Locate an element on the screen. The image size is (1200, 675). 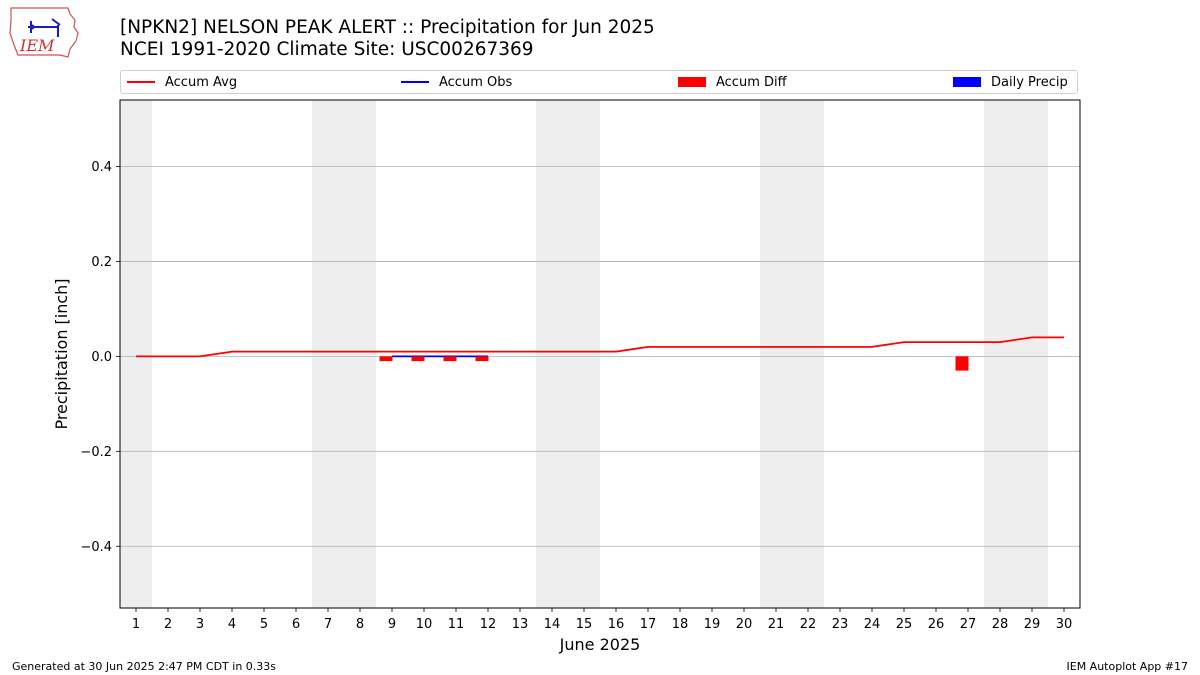
legend-item-daily-precip: Daily Precip is located at coordinates (1010, 82).